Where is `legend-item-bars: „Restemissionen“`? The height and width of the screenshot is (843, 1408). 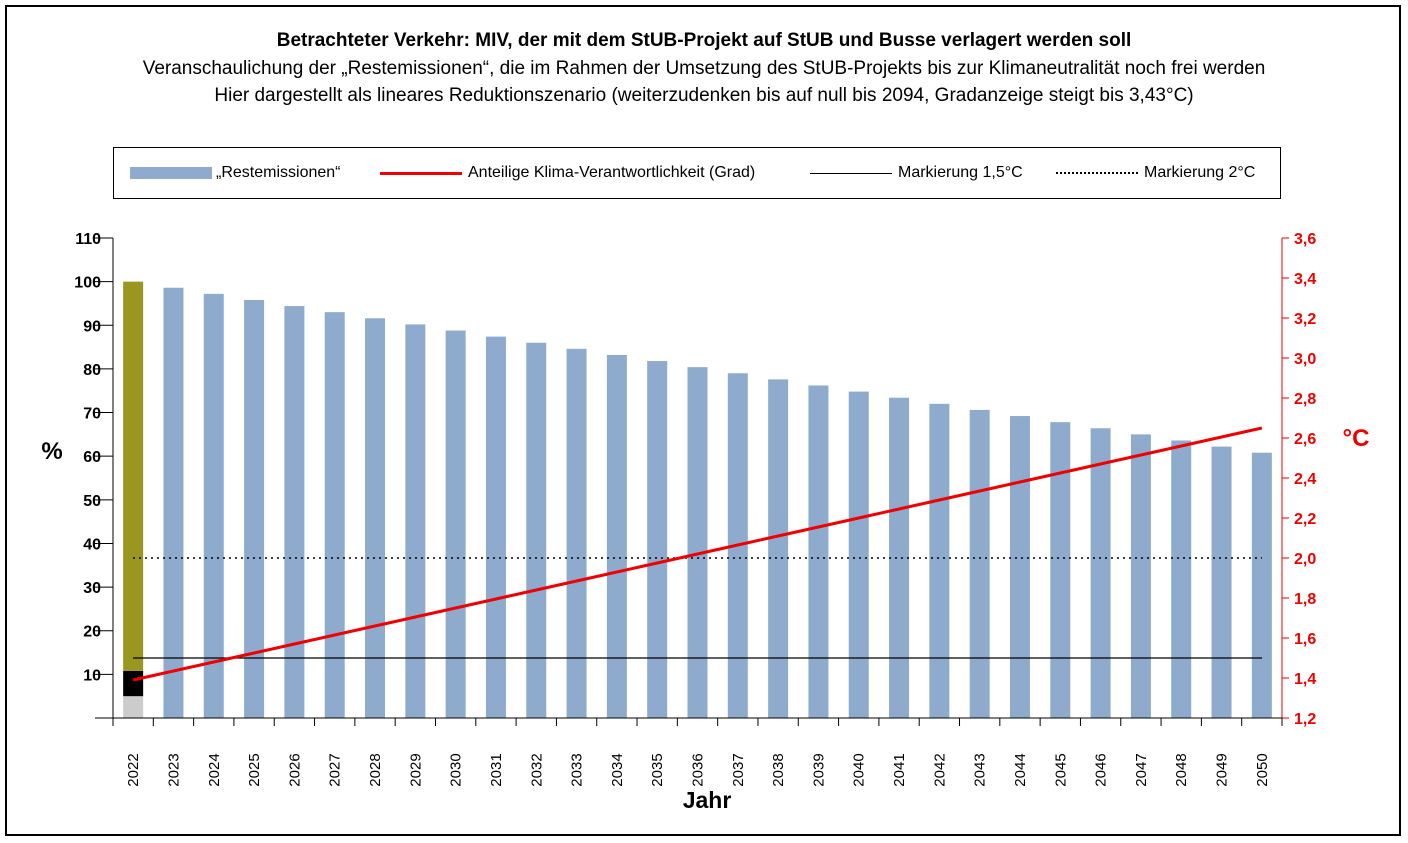 legend-item-bars: „Restemissionen“ is located at coordinates (235, 173).